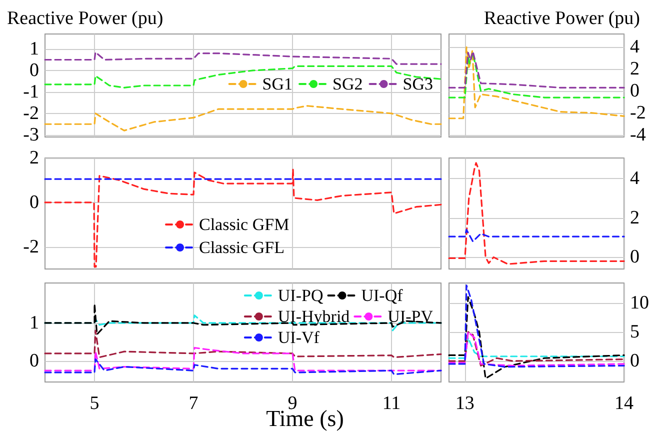  Describe the element at coordinates (418, 84) in the screenshot. I see `legend-label: SG3` at that location.